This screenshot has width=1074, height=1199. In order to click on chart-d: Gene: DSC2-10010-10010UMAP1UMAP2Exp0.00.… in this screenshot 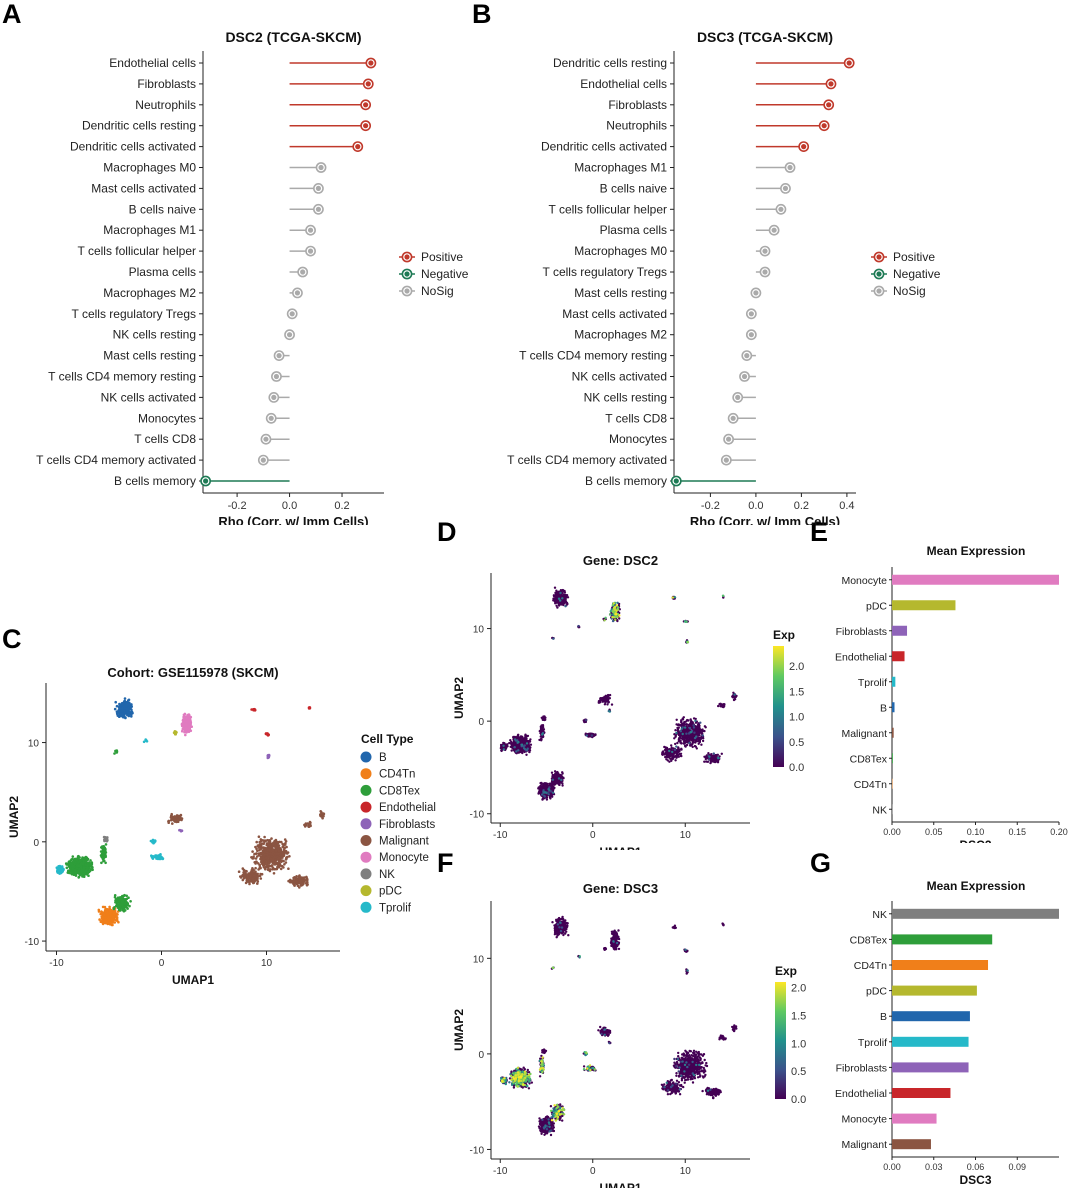, I will do `click(628, 701)`.